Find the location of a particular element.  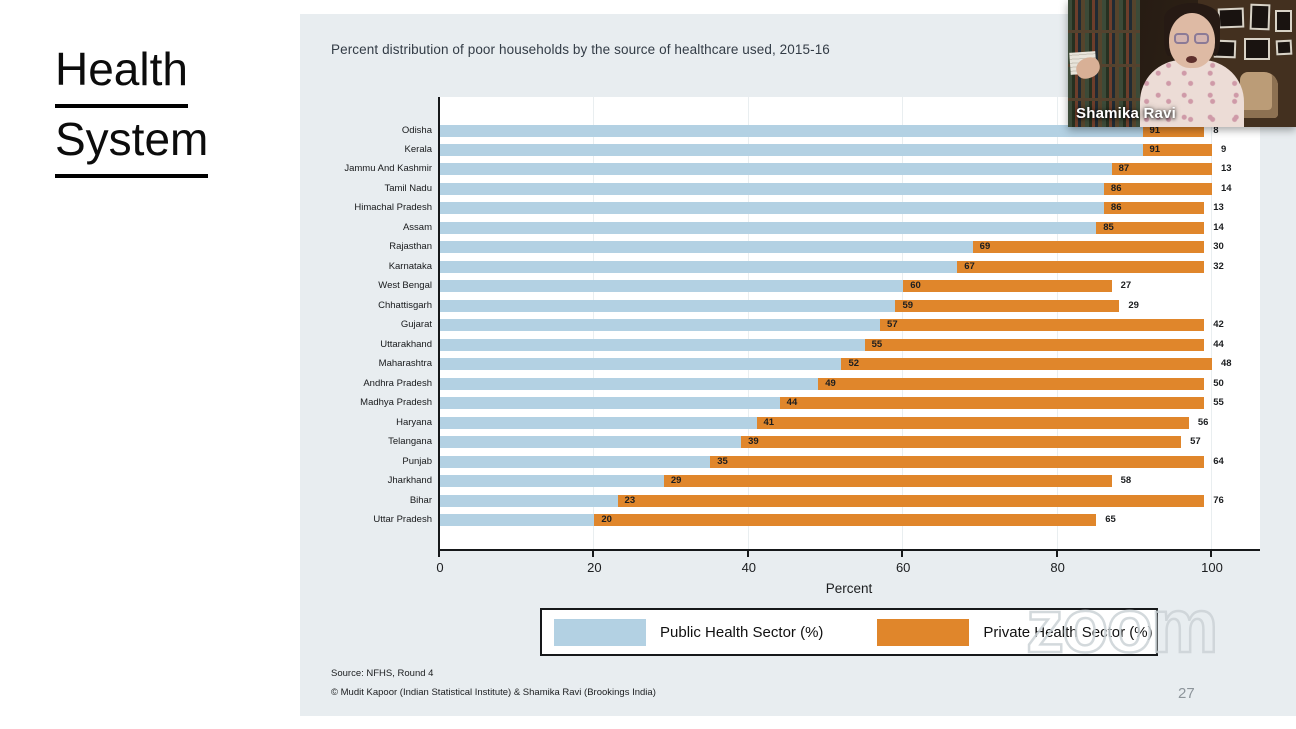

public-value-label: 60 is located at coordinates (915, 285).